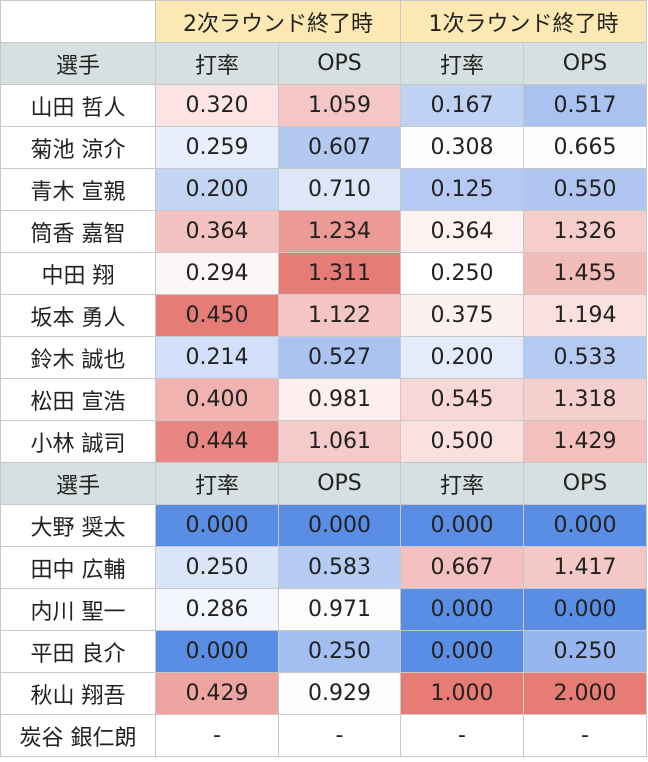 The width and height of the screenshot is (648, 762). I want to click on stat-cell: 0.294, so click(217, 273).